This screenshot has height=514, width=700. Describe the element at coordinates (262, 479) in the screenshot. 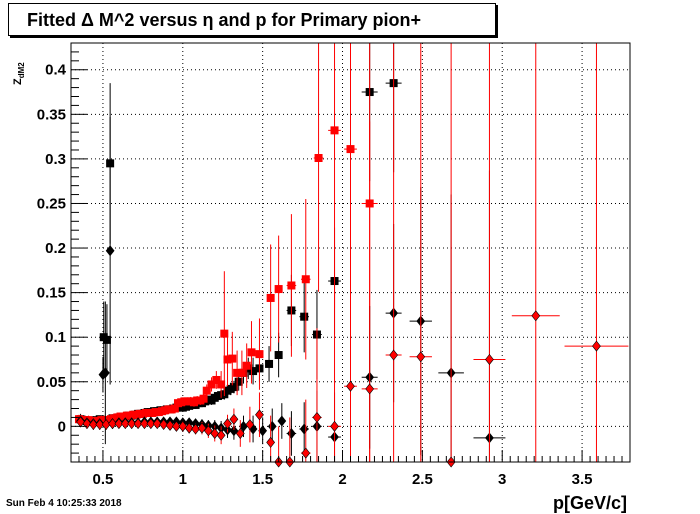

I see `x-tick-label: 1.5` at that location.